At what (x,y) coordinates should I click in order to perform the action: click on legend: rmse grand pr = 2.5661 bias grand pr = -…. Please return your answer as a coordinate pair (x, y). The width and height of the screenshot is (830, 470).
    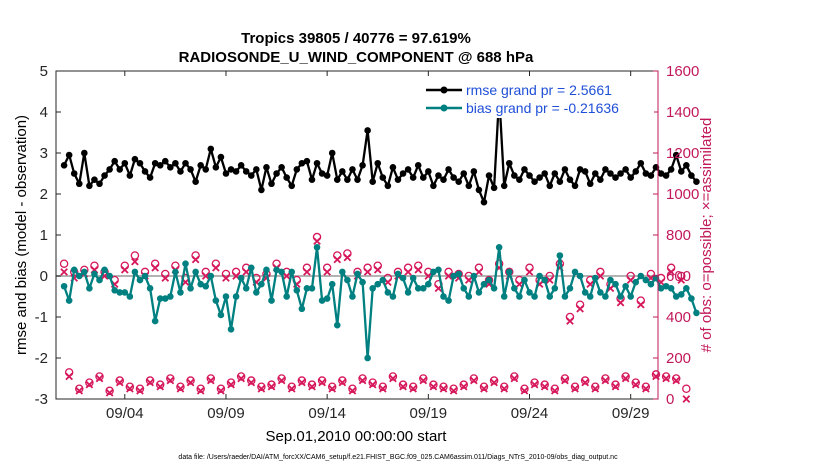
    Looking at the image, I should click on (537, 98).